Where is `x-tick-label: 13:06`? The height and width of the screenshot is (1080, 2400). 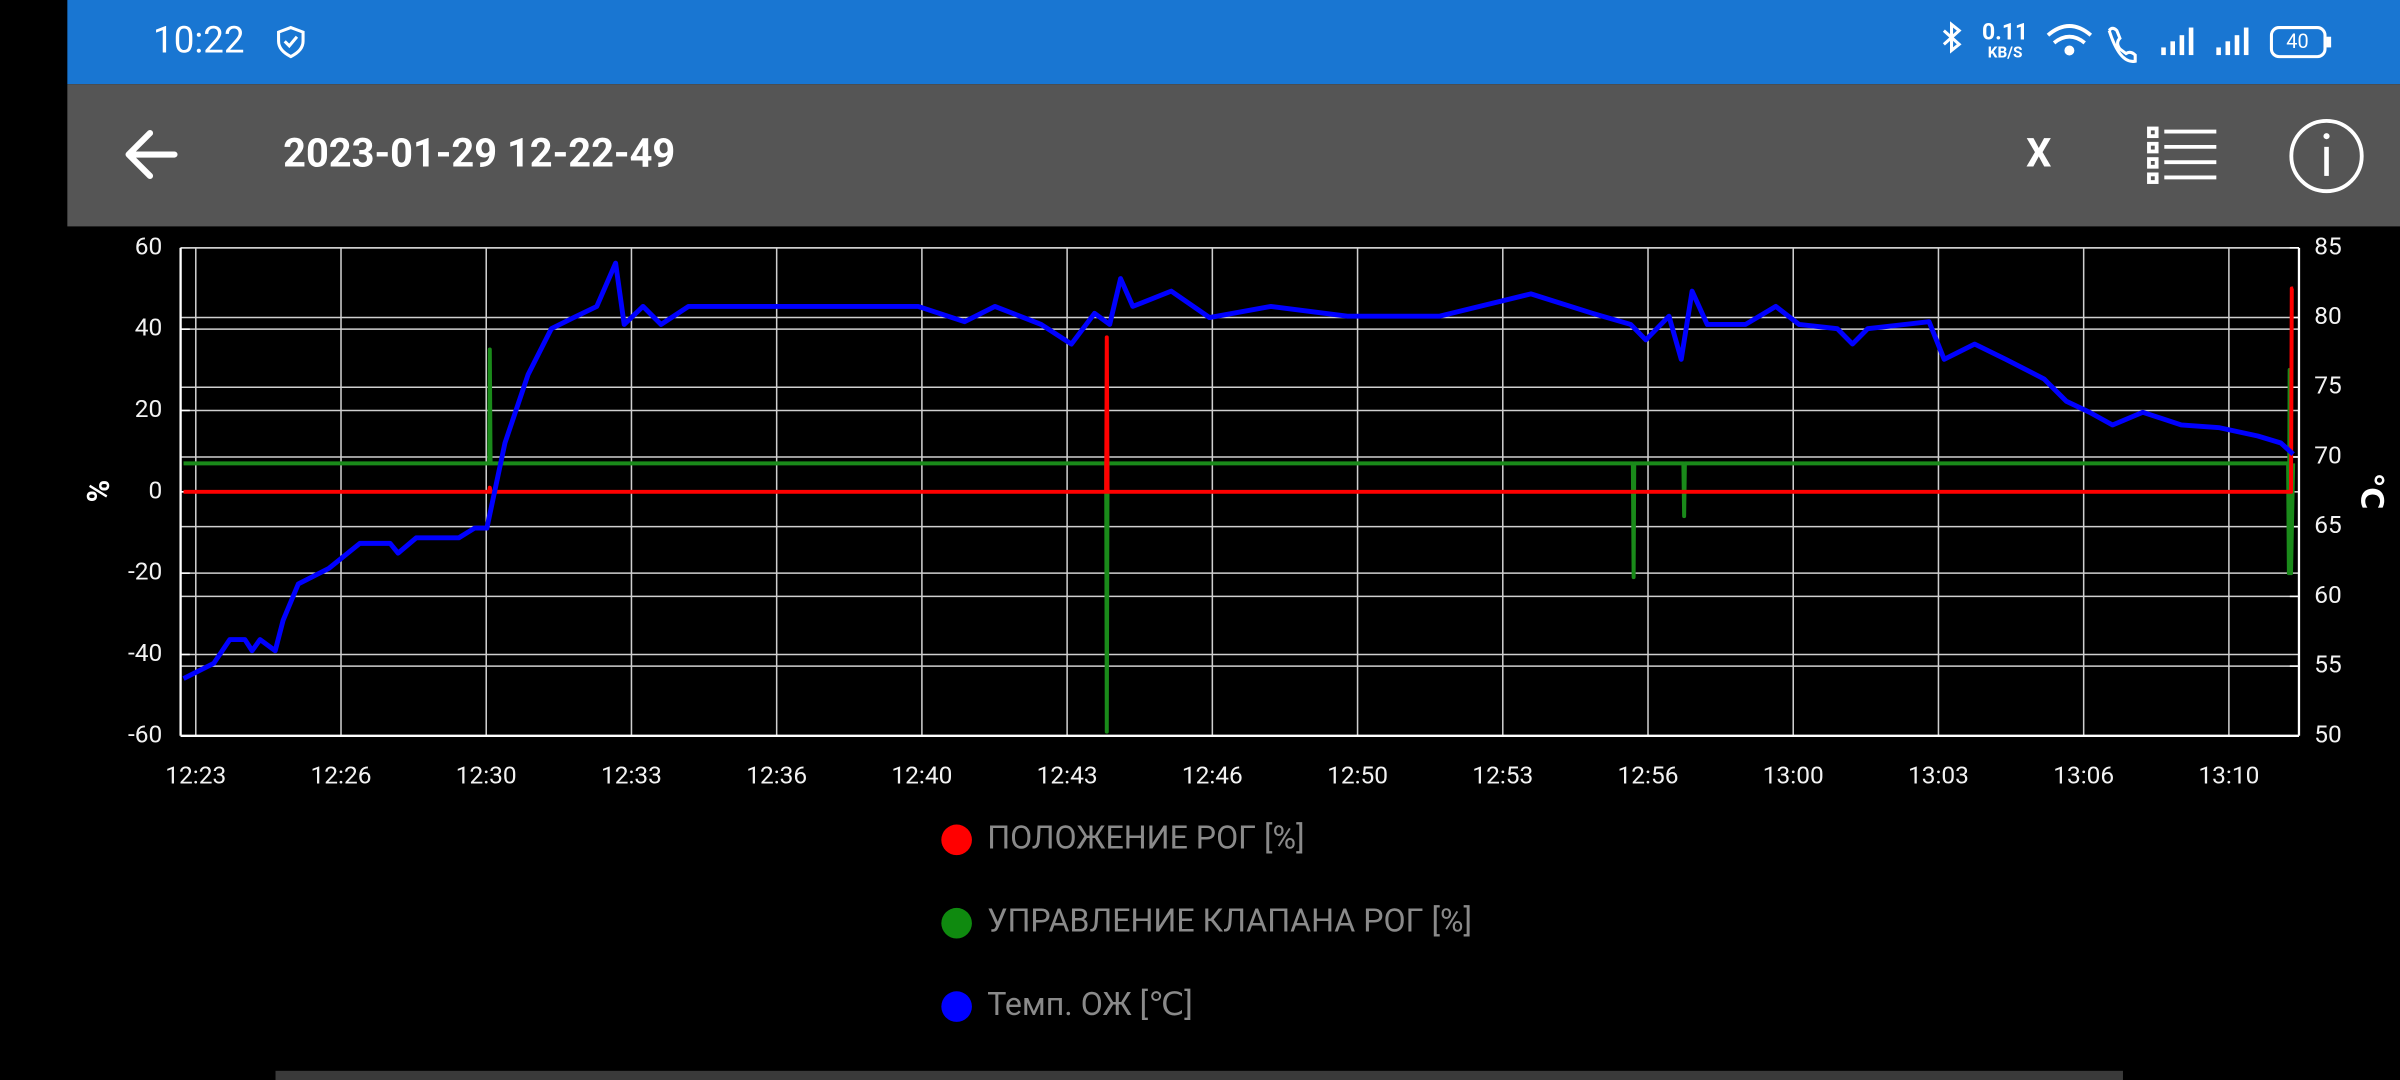 x-tick-label: 13:06 is located at coordinates (2083, 775).